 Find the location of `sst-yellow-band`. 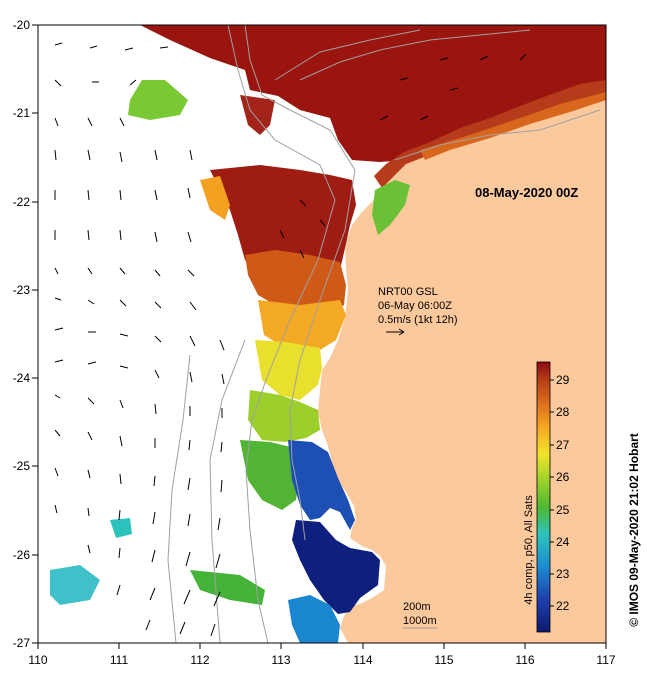

sst-yellow-band is located at coordinates (288, 370).